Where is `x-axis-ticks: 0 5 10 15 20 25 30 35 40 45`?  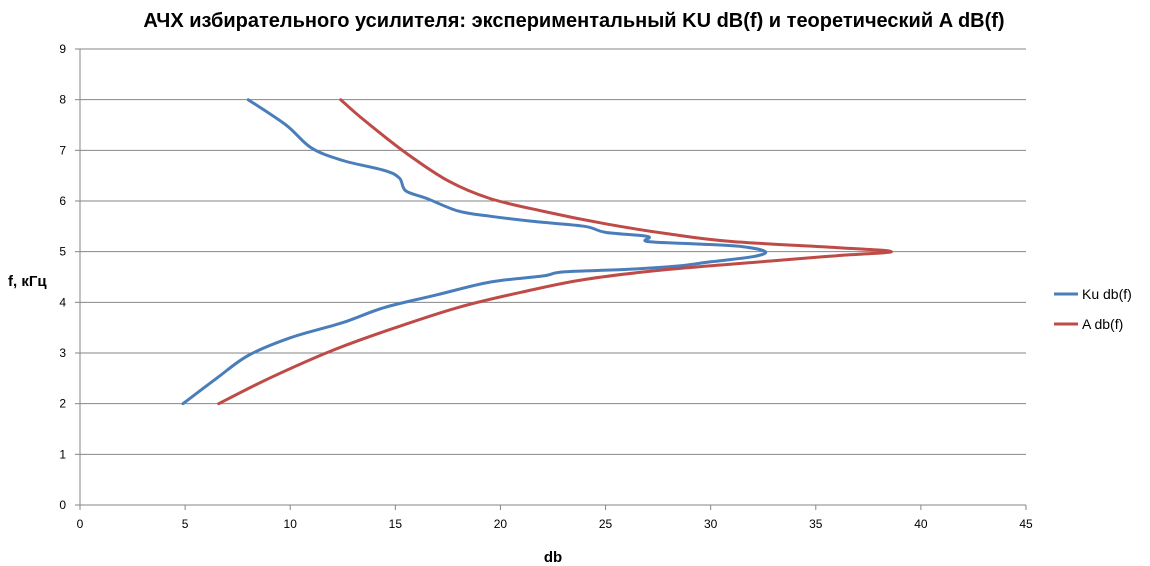
x-axis-ticks: 0 5 10 15 20 25 30 35 40 45 is located at coordinates (555, 518).